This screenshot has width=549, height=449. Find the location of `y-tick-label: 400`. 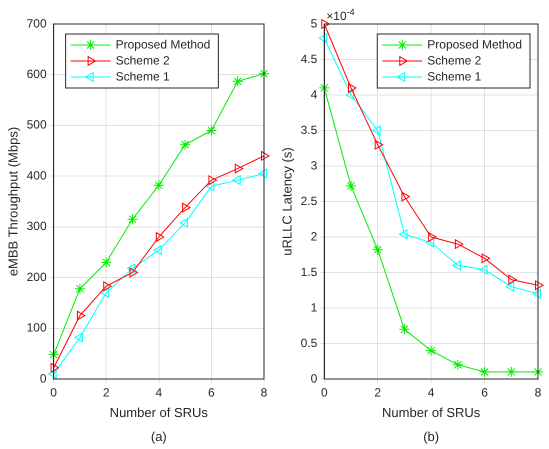

y-tick-label: 400 is located at coordinates (36, 175).